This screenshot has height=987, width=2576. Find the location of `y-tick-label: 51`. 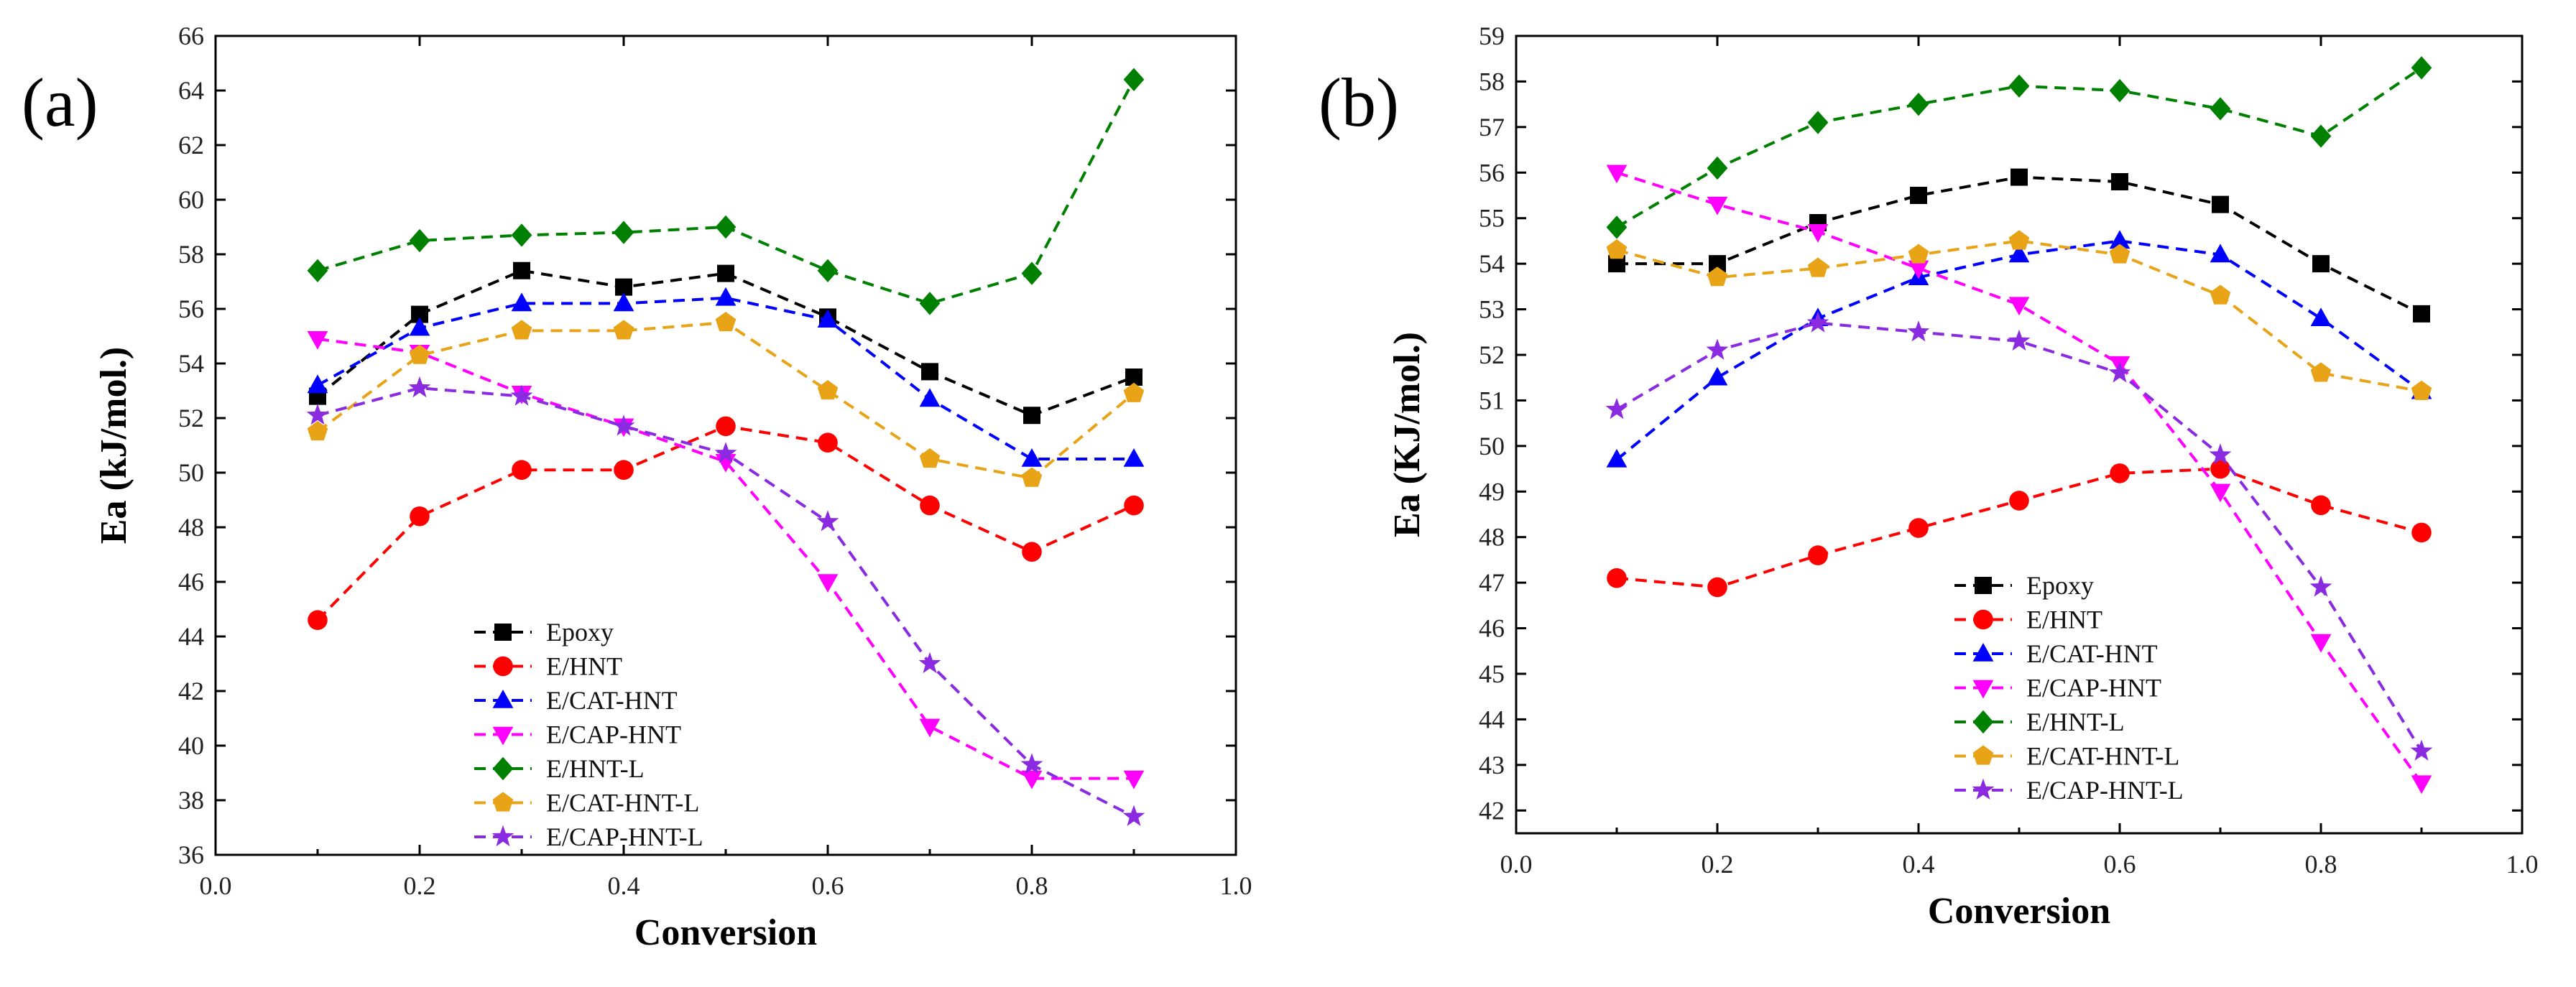

y-tick-label: 51 is located at coordinates (1492, 400).